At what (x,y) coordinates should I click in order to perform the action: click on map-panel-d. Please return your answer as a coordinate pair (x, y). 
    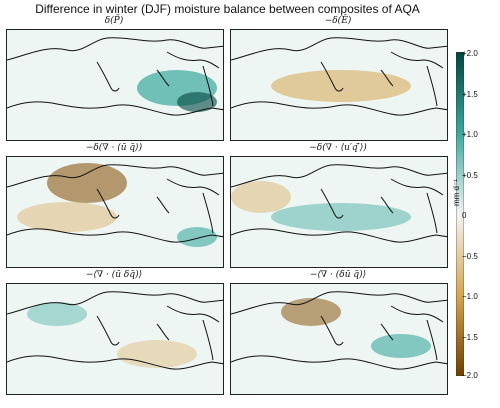
    Looking at the image, I should click on (339, 212).